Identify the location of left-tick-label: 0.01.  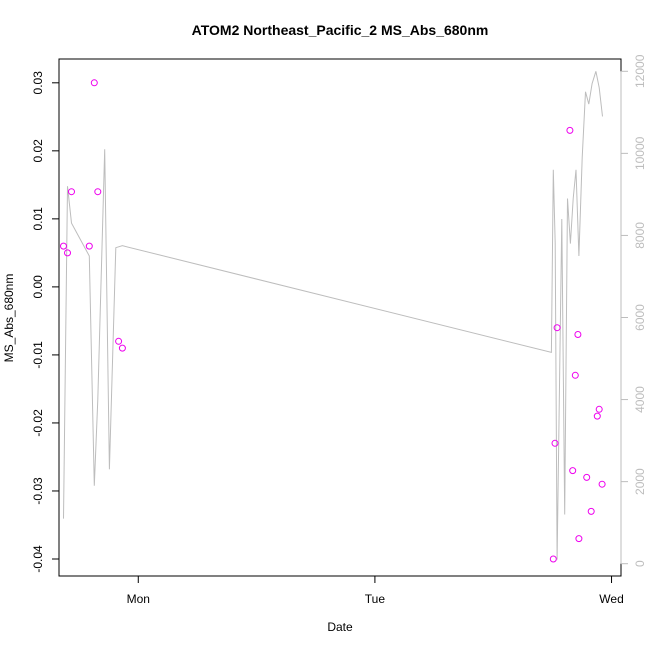
(38, 219).